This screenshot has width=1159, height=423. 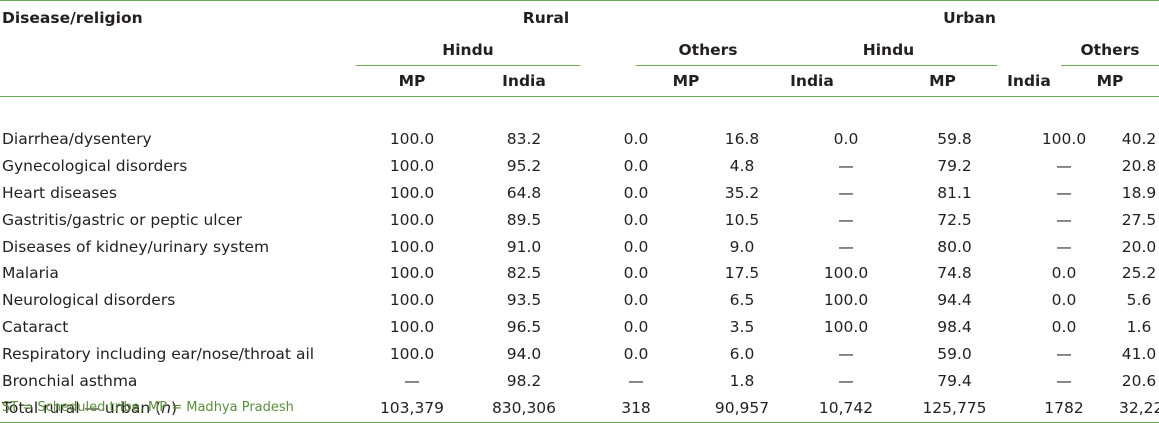 What do you see at coordinates (969, 17) in the screenshot?
I see `group-header-urban: Urban` at bounding box center [969, 17].